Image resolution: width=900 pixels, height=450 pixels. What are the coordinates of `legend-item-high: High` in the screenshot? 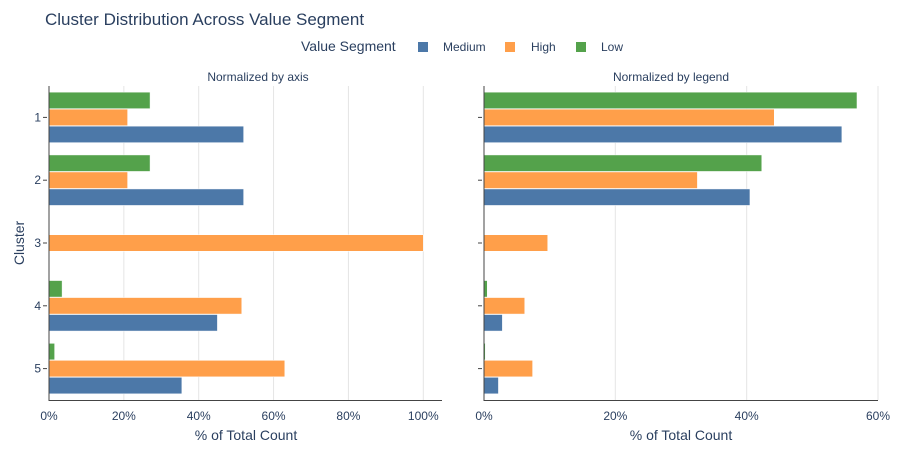 It's located at (530, 47).